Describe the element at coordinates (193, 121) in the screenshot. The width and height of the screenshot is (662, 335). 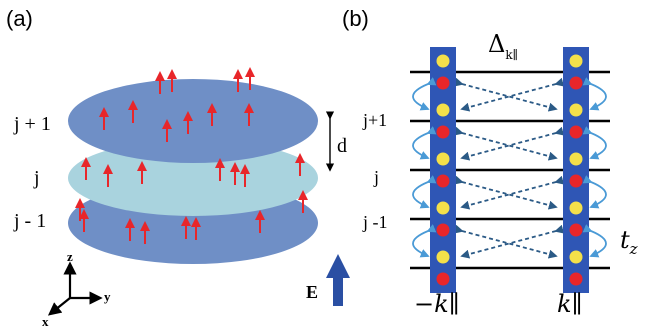
I see `layer-top` at that location.